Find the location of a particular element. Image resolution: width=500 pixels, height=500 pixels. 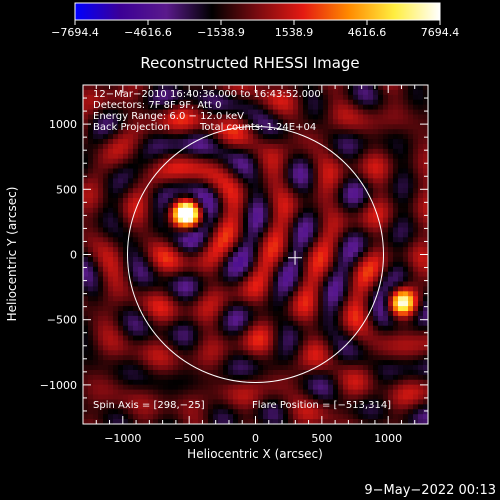

x-tick-label: −500 is located at coordinates (189, 438).